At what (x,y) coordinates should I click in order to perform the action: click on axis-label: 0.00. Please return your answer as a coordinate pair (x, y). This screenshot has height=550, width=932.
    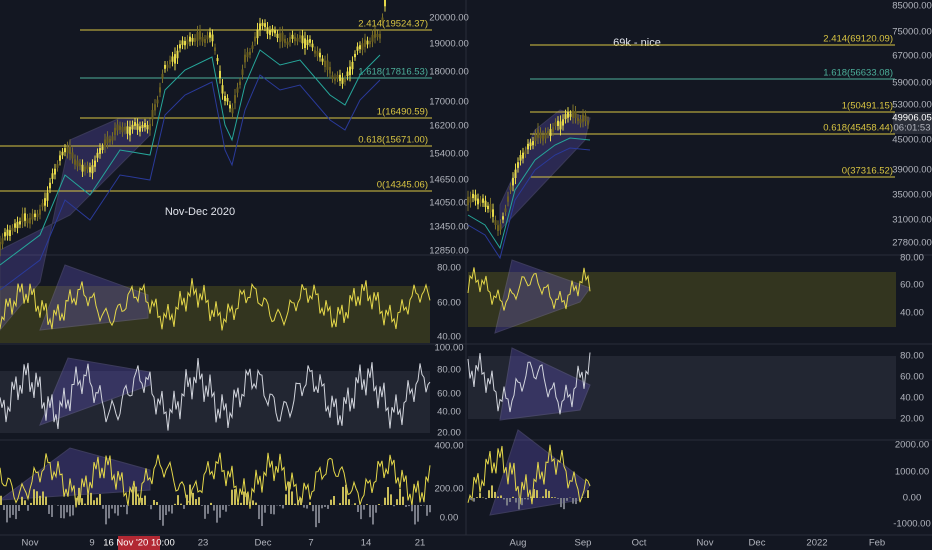
    Looking at the image, I should click on (912, 498).